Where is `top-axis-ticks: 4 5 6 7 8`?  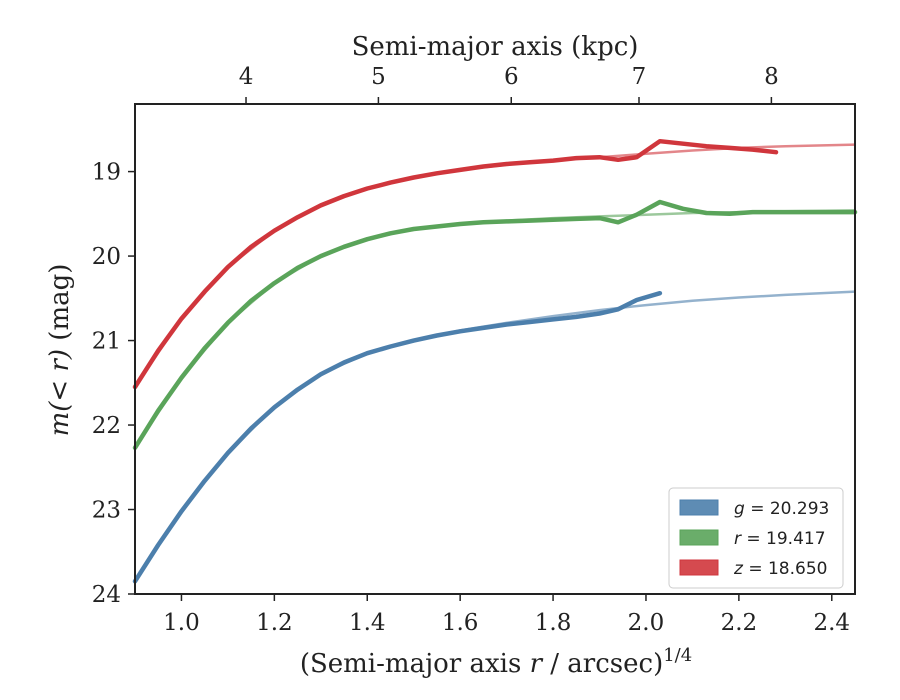 top-axis-ticks: 4 5 6 7 8 is located at coordinates (509, 84).